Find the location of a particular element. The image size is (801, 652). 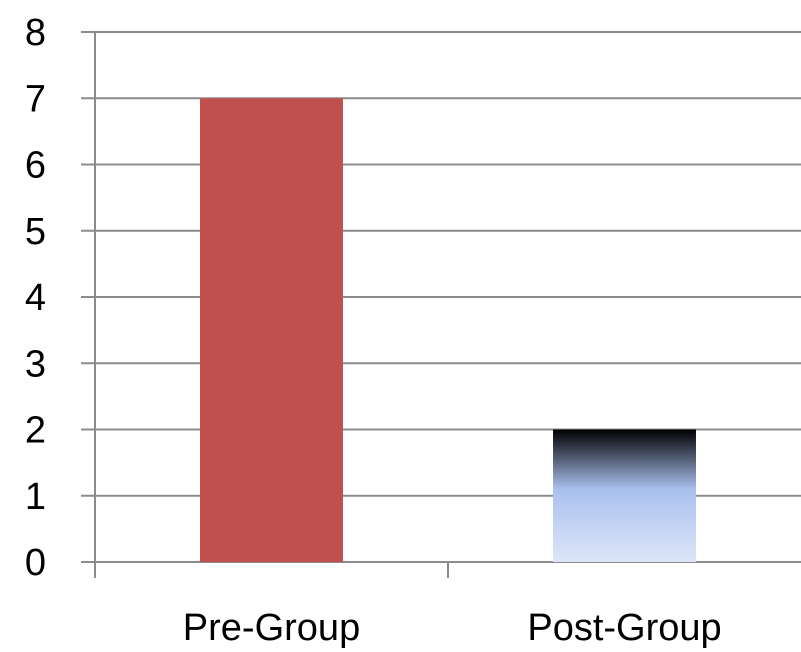

y-axis-tick-label: 2 is located at coordinates (35, 431).